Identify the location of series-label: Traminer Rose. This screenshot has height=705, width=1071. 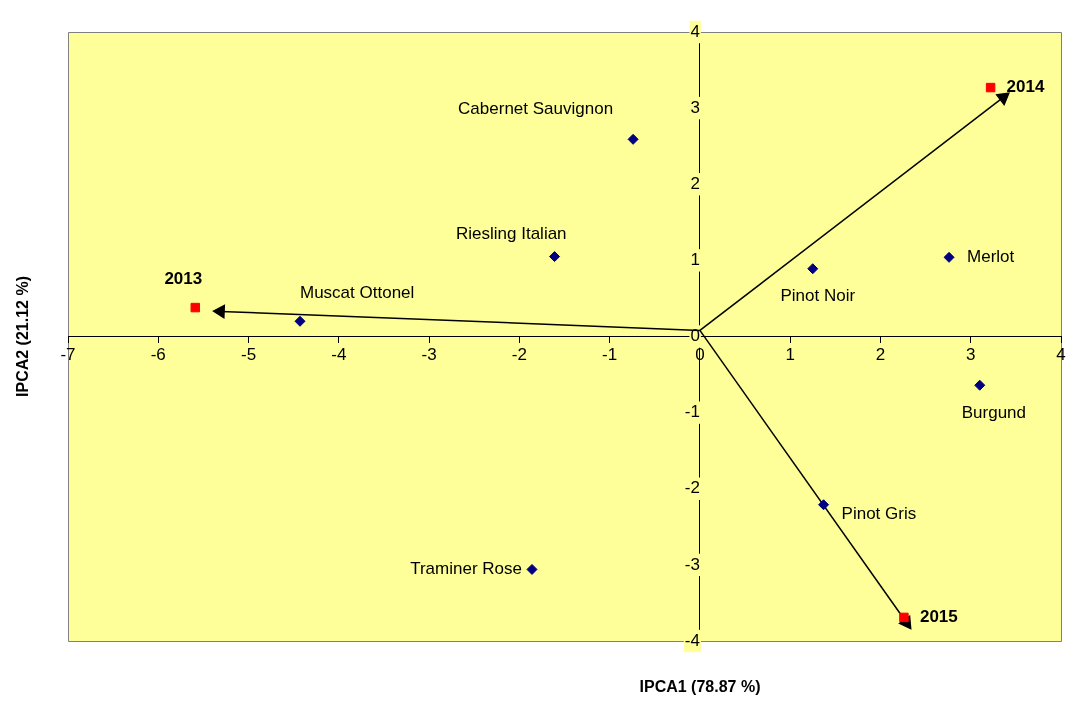
(466, 569).